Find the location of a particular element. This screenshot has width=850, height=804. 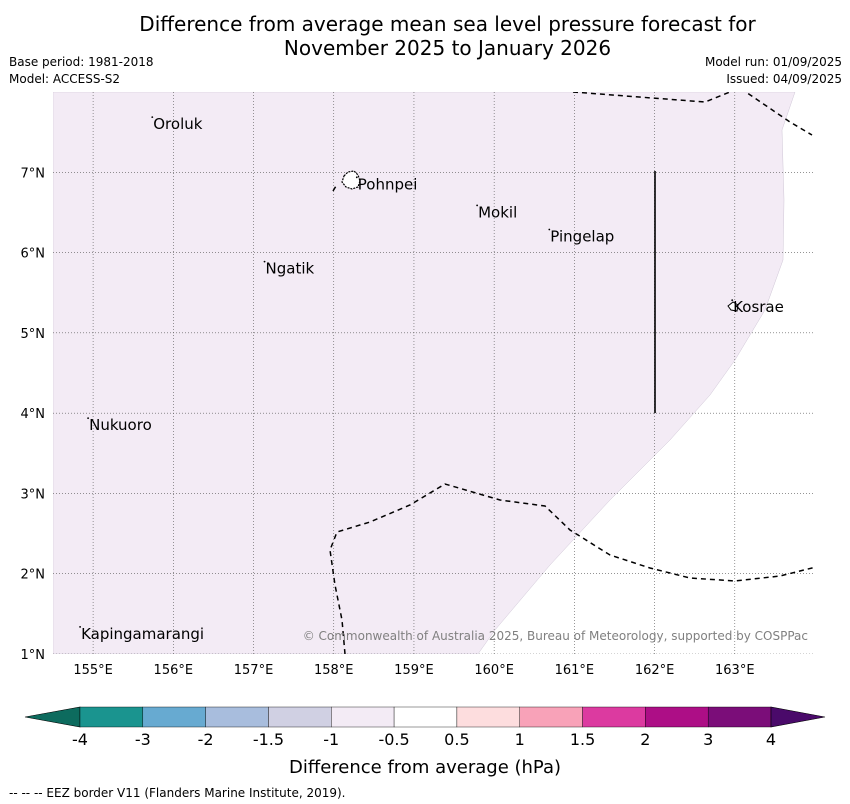

colorbar-tick-label: -1 is located at coordinates (331, 739).